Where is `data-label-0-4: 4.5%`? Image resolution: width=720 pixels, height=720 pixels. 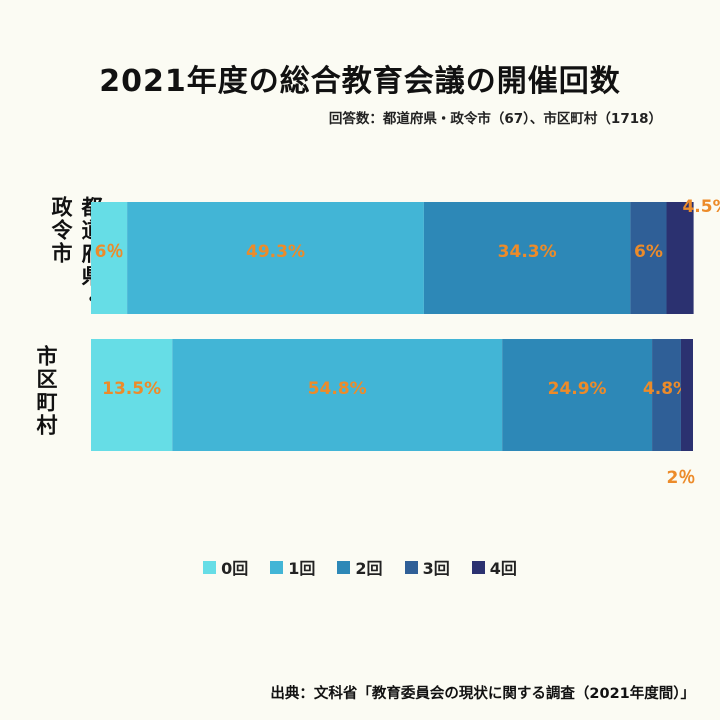 data-label-0-4: 4.5% is located at coordinates (701, 207).